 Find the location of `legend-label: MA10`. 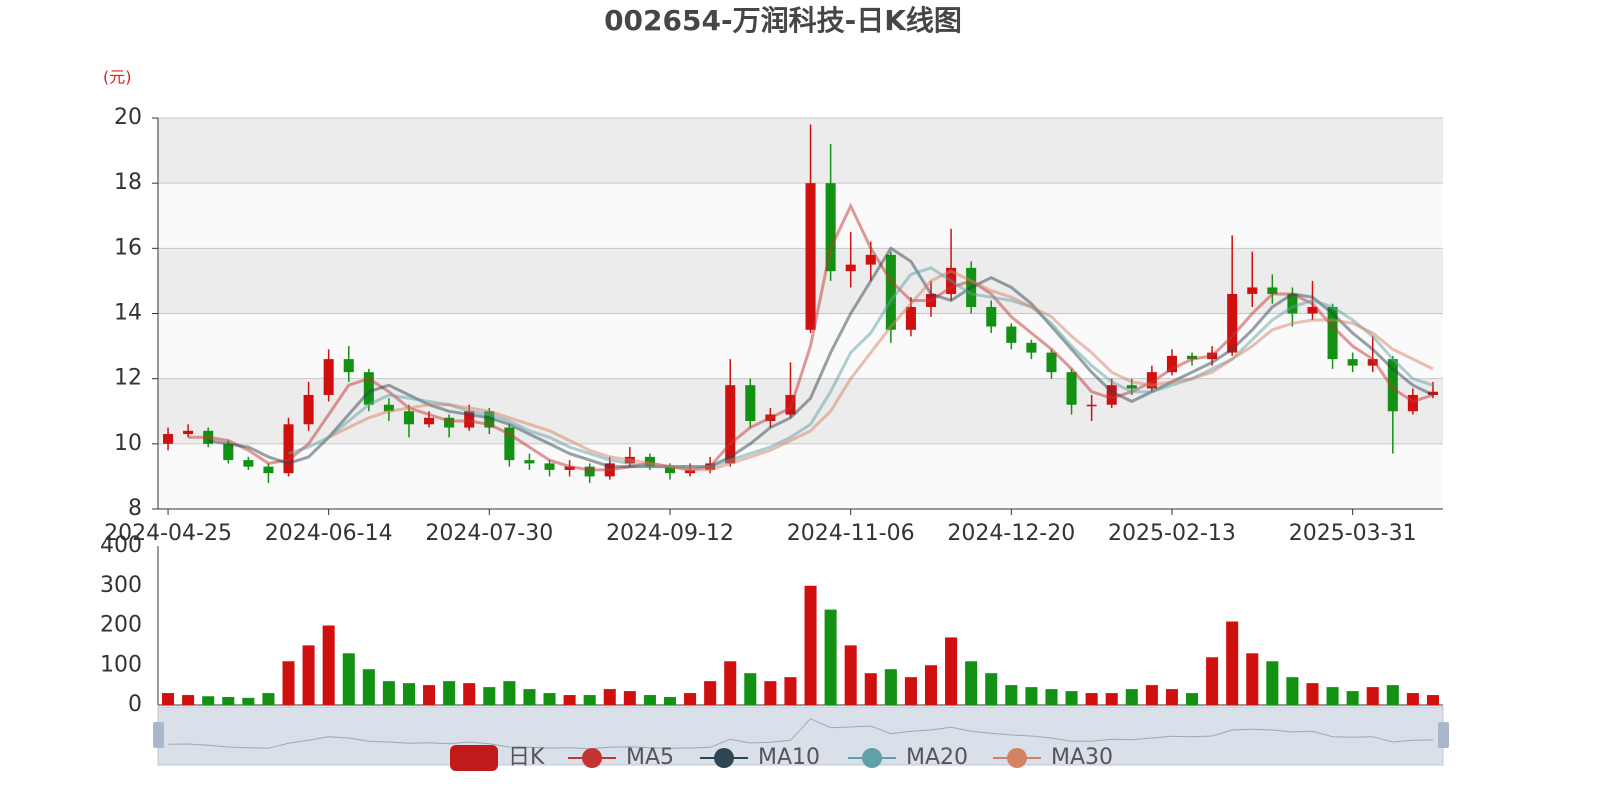

legend-label: MA10 is located at coordinates (789, 757).